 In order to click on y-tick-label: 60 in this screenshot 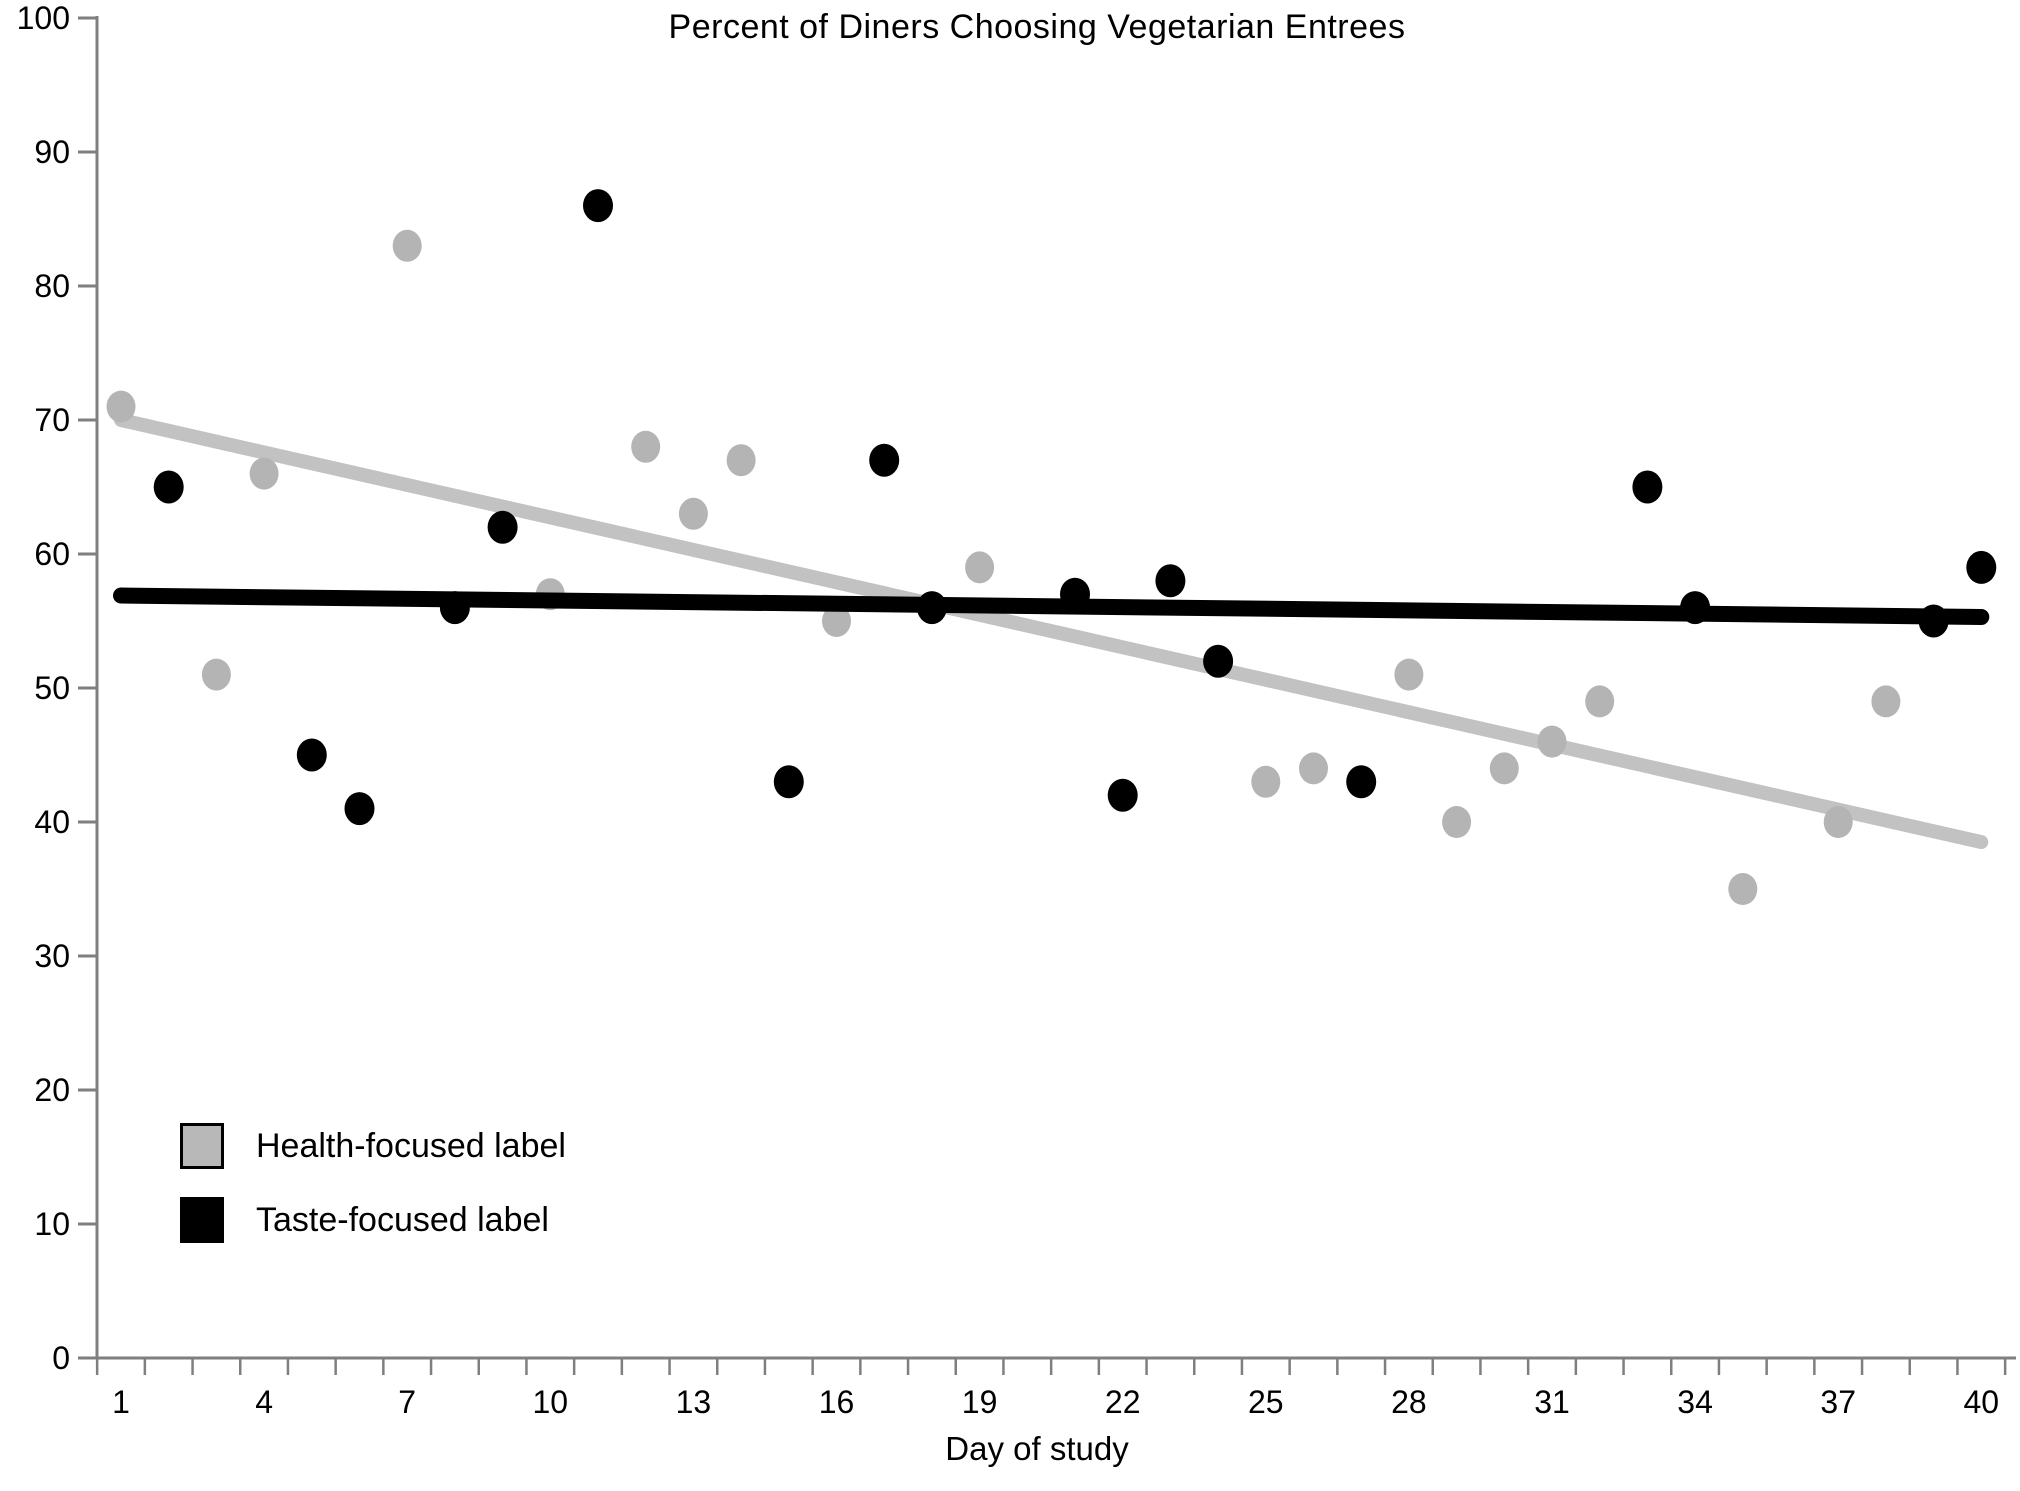, I will do `click(52, 554)`.